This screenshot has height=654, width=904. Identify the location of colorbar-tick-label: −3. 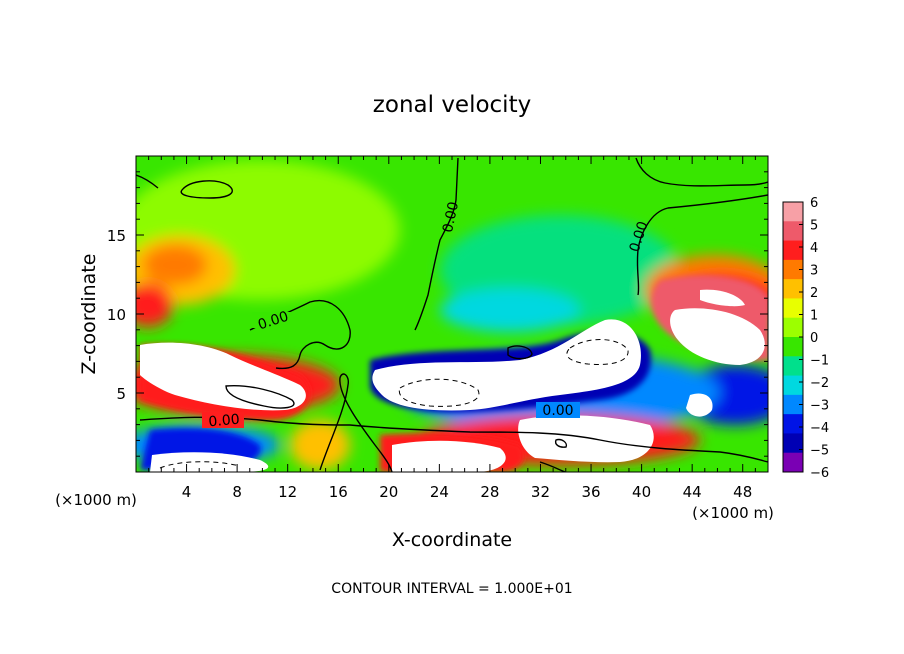
(819, 406).